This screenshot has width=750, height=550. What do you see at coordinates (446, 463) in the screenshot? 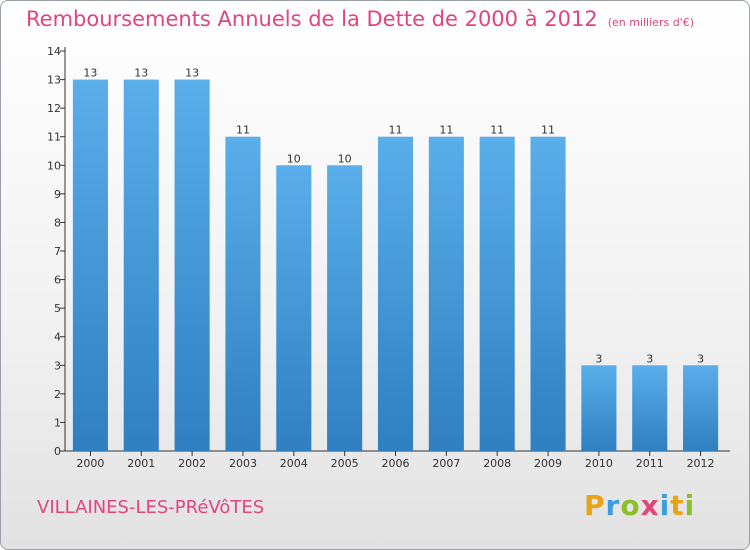
I see `x-tick-label: 2007` at bounding box center [446, 463].